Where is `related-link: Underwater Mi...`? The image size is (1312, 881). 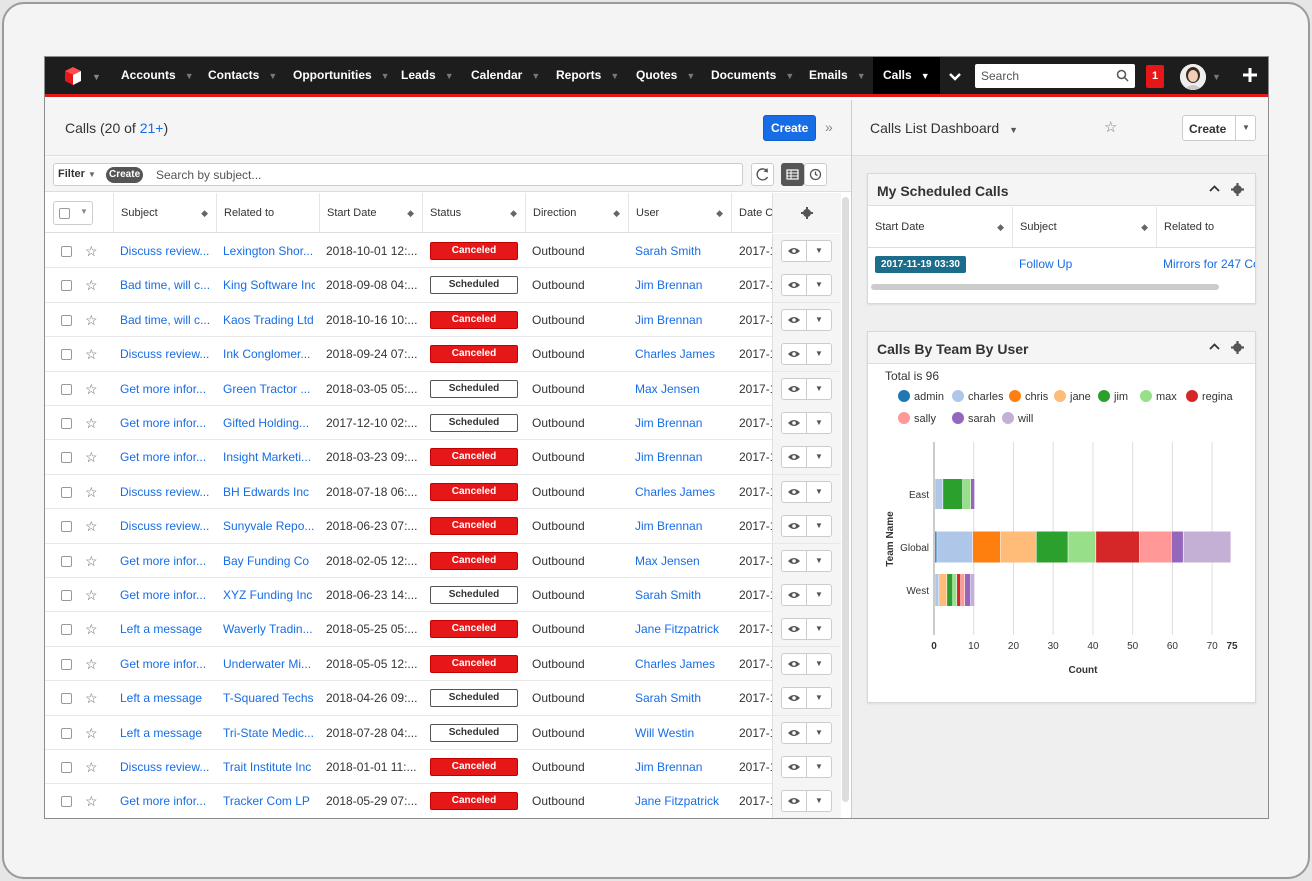 related-link: Underwater Mi... is located at coordinates (267, 663).